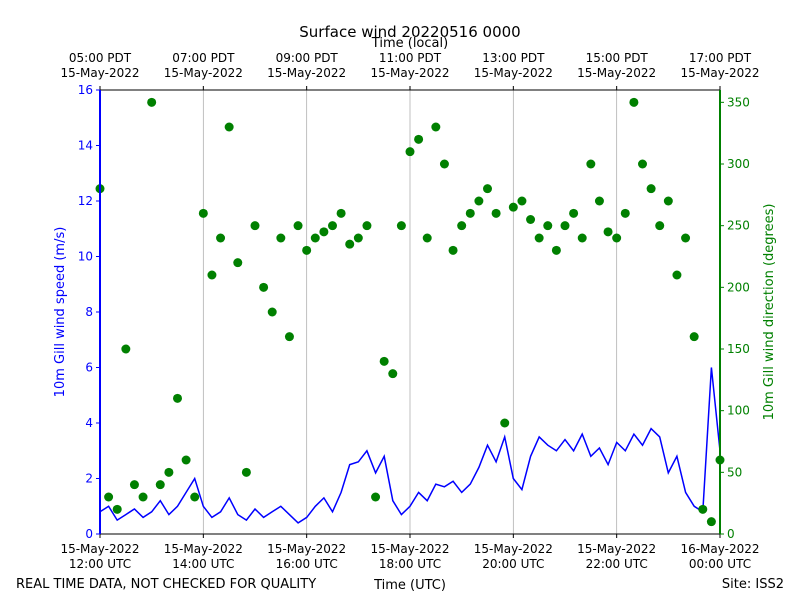 The width and height of the screenshot is (800, 600). What do you see at coordinates (100, 58) in the screenshot?
I see `x2-tick-label-line: 05:00 PDT` at bounding box center [100, 58].